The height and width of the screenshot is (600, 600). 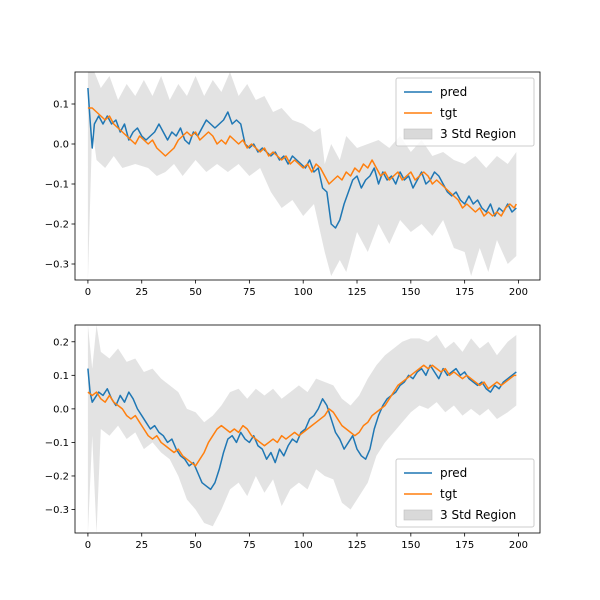 I want to click on y-tick-label: 0.2, so click(x=61, y=342).